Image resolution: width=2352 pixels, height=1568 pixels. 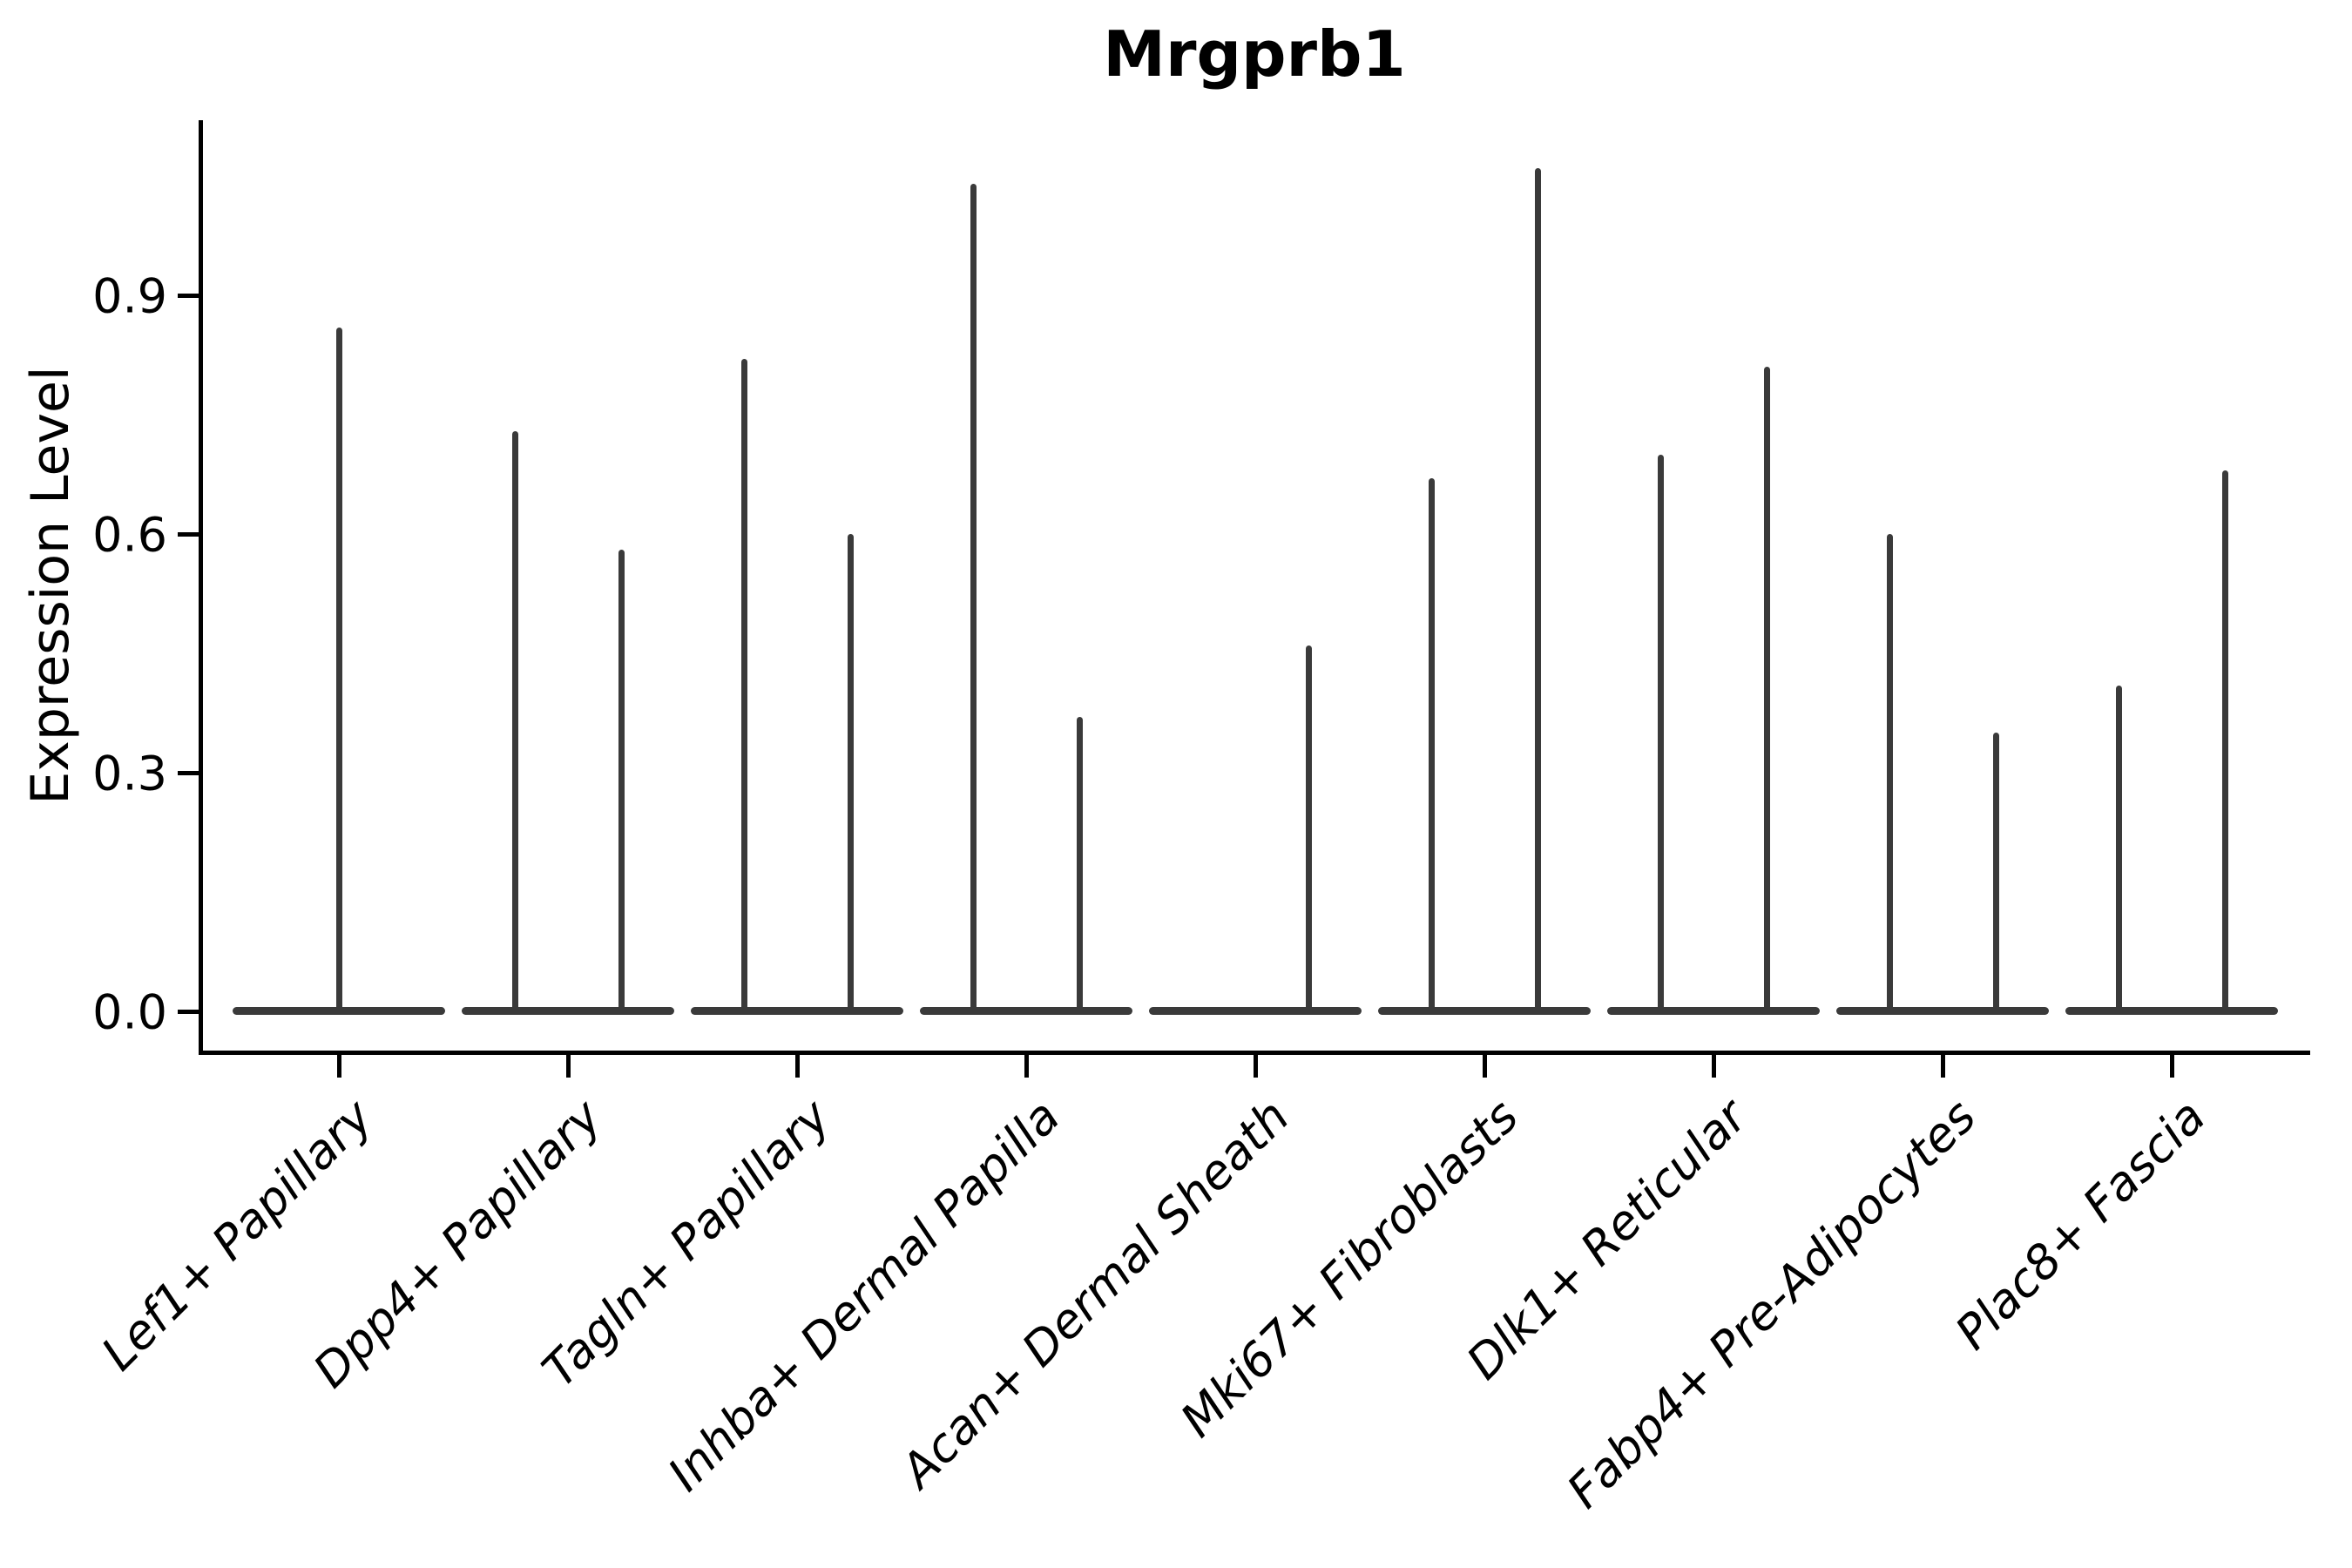 I want to click on x-axis-category-label: Inhba+ Dermal Papilla, so click(x=864, y=1295).